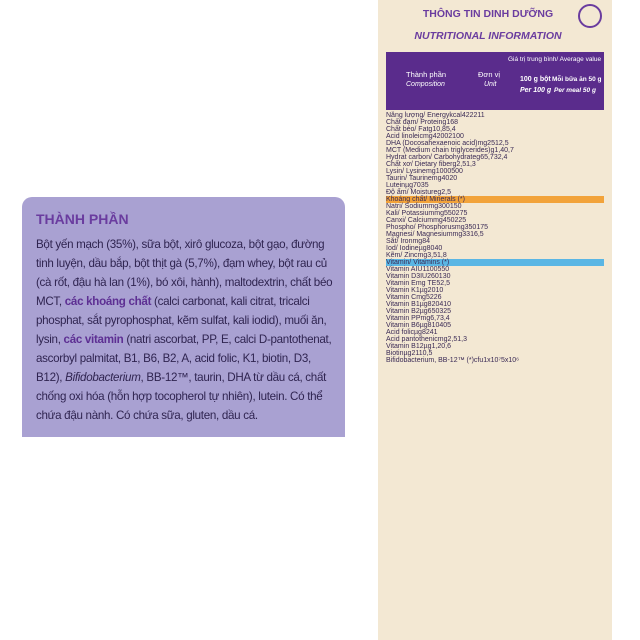 The width and height of the screenshot is (640, 640). What do you see at coordinates (482, 227) in the screenshot?
I see `nutrient-value: 175` at bounding box center [482, 227].